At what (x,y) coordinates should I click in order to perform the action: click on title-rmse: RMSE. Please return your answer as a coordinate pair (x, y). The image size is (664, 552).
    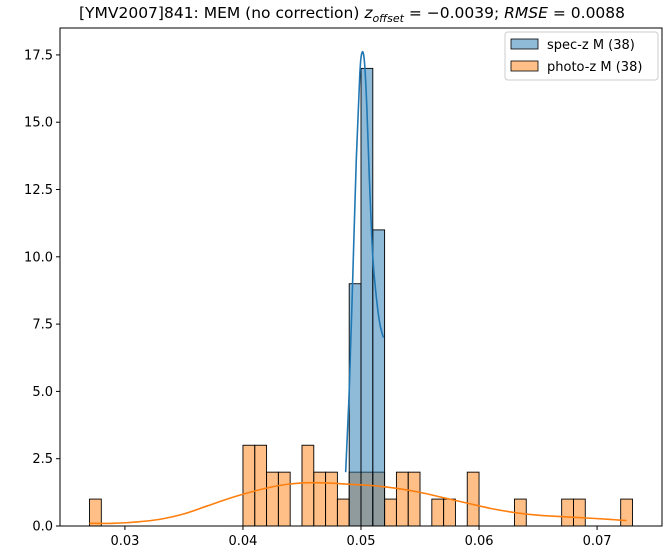
    Looking at the image, I should click on (526, 13).